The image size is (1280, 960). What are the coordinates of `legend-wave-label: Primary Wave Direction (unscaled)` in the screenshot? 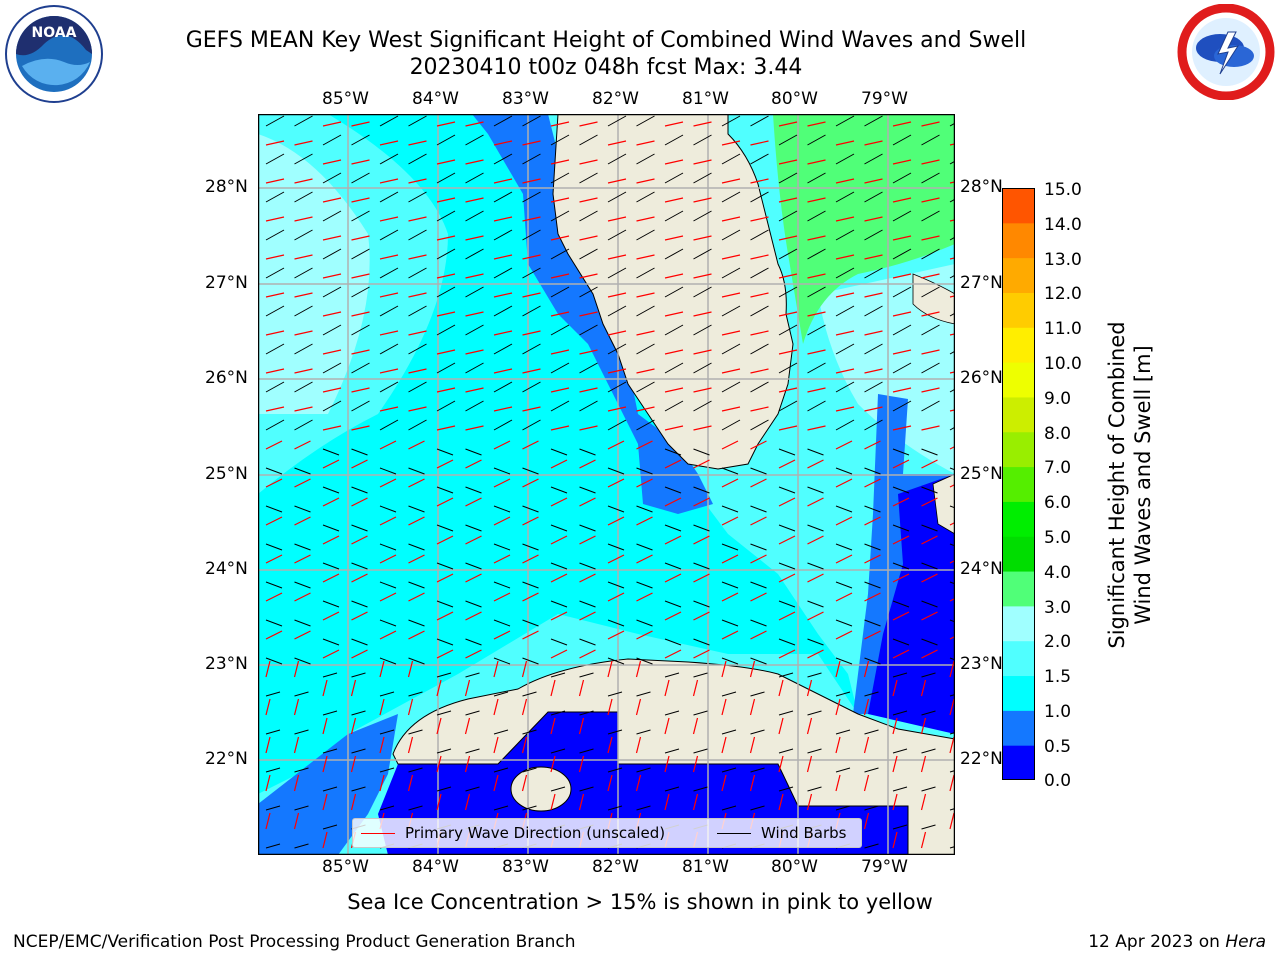 It's located at (535, 833).